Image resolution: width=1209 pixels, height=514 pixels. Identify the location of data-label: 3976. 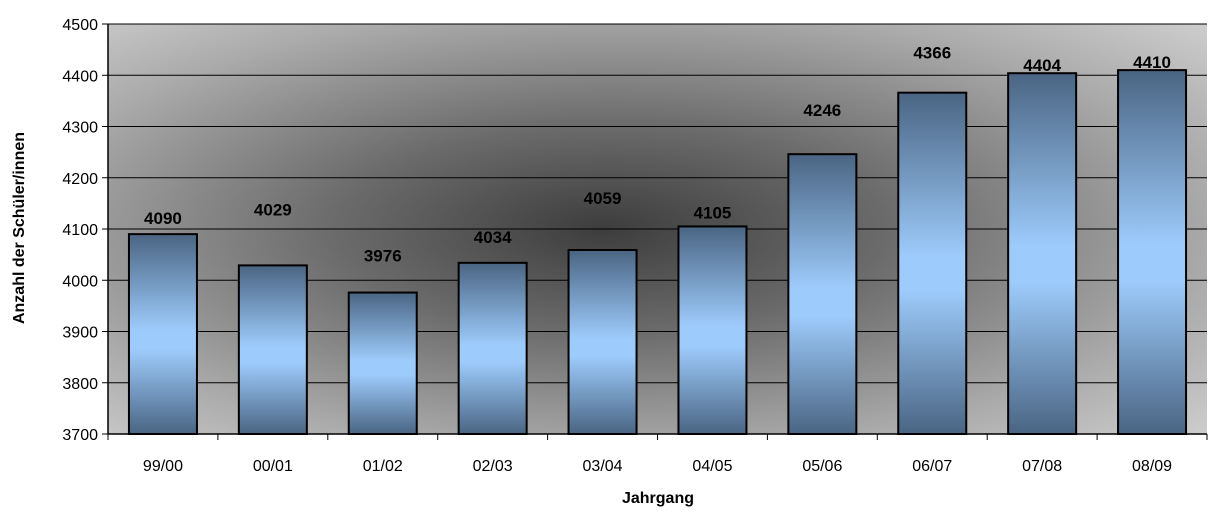
(383, 256).